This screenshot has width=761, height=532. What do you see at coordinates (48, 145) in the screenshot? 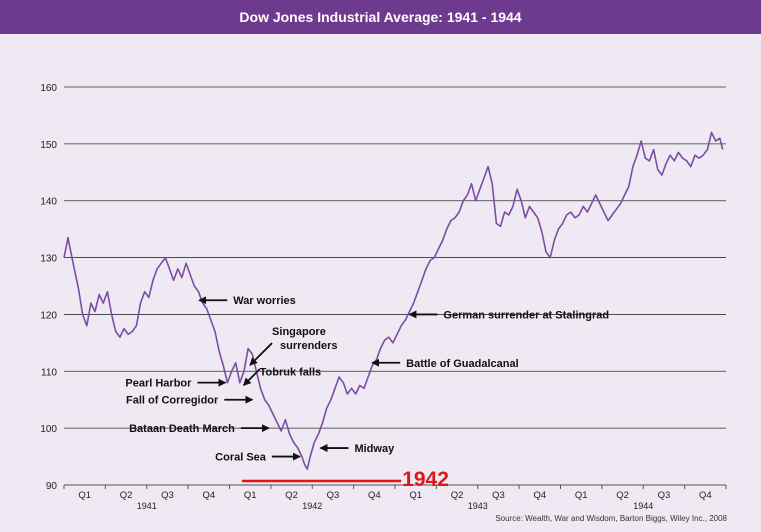
I see `y-tick-label-150: 150` at bounding box center [48, 145].